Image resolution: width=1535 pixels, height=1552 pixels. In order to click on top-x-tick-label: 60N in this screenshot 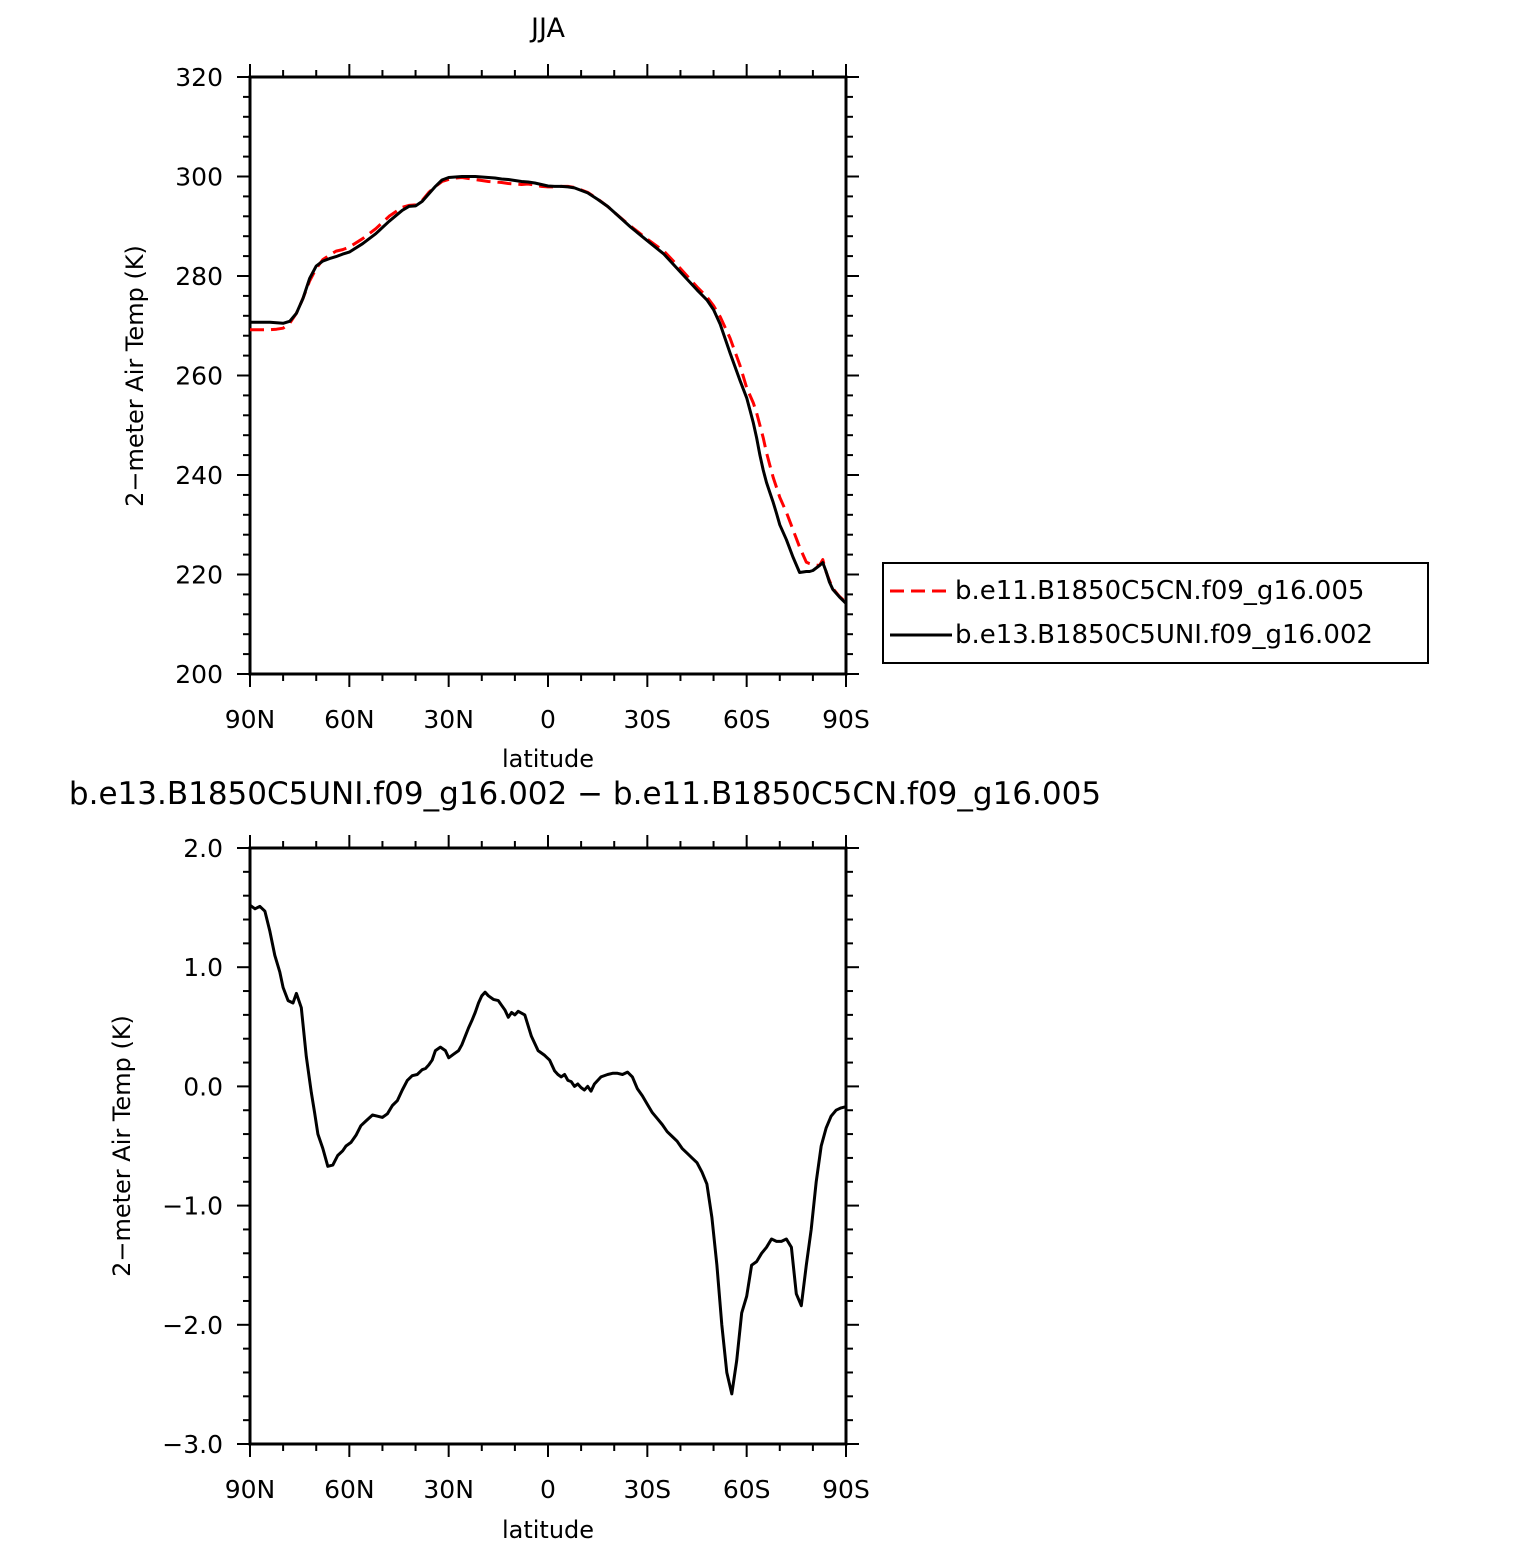, I will do `click(349, 719)`.